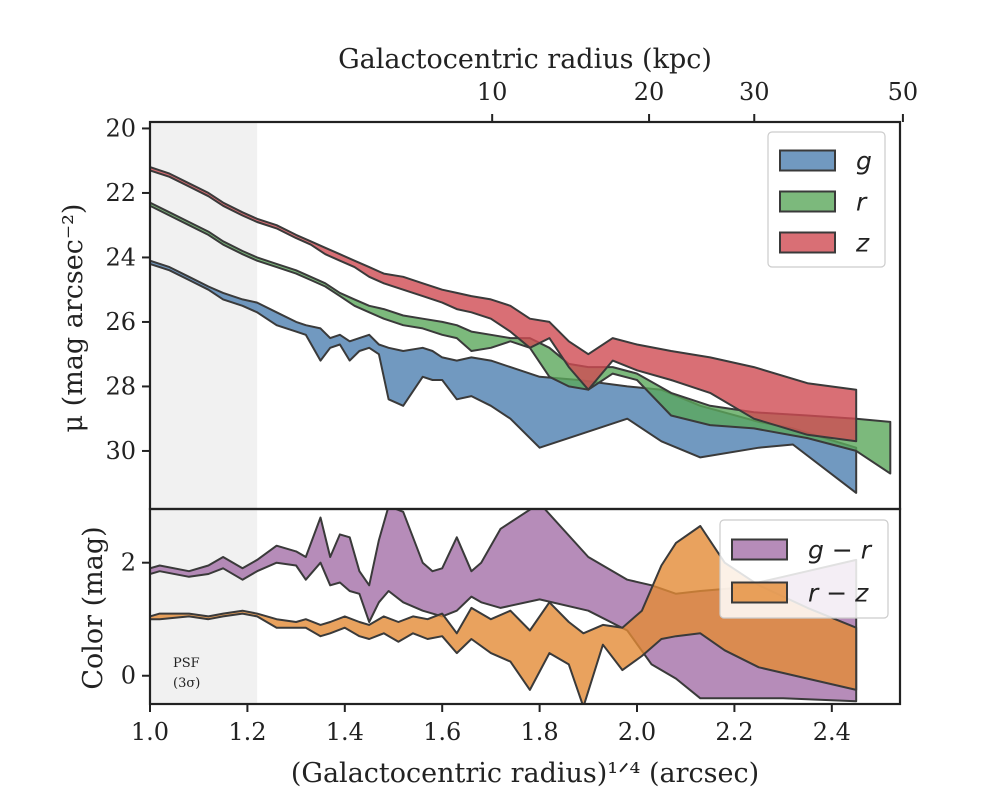 Image resolution: width=1000 pixels, height=800 pixels. I want to click on color-legend-label: r − z, so click(838, 593).